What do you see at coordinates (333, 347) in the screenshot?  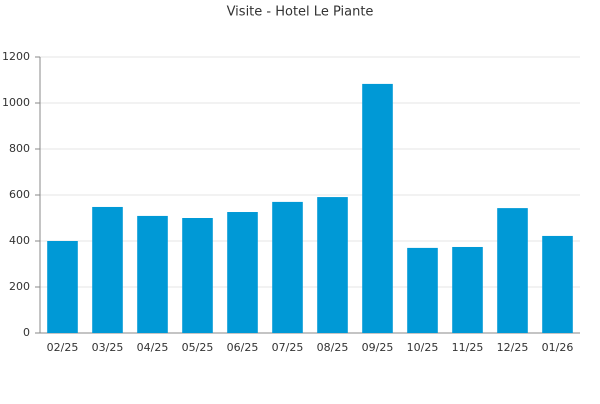 I see `x-tick-label: 08/25` at bounding box center [333, 347].